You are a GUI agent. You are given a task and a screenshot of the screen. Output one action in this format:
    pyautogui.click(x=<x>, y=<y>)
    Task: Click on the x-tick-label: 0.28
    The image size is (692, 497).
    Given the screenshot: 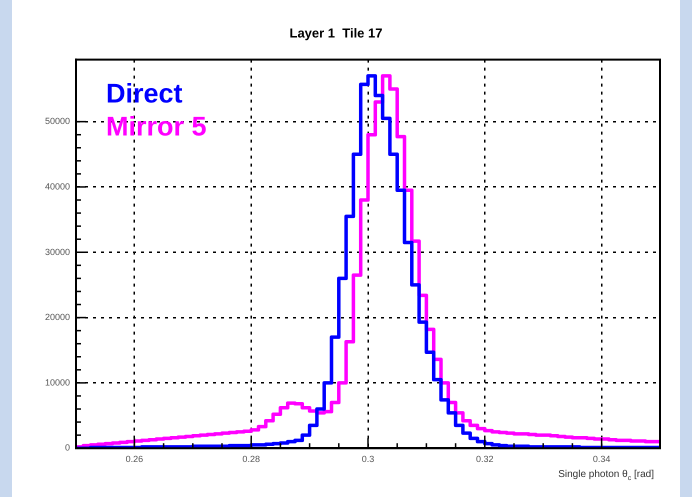 What is the action you would take?
    pyautogui.click(x=251, y=459)
    